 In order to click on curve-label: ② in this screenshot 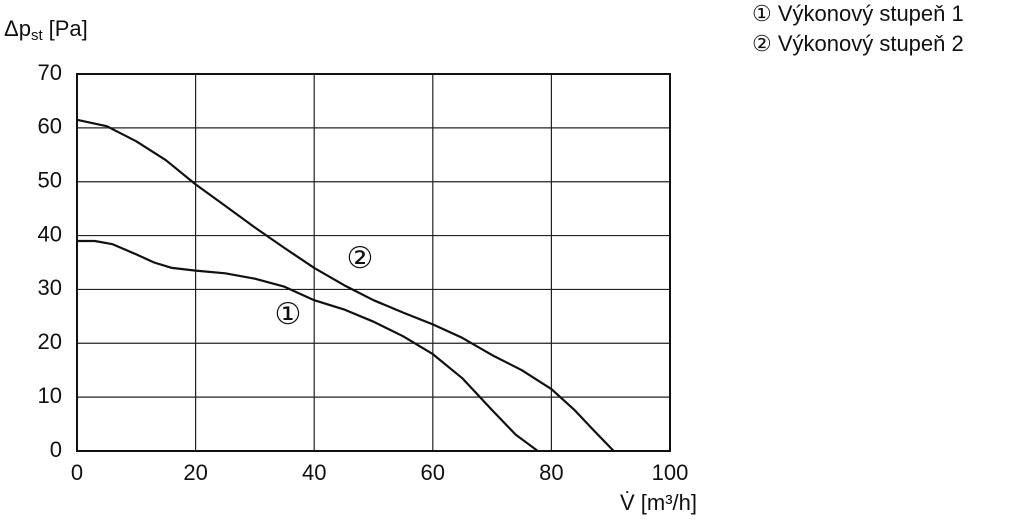, I will do `click(360, 258)`.